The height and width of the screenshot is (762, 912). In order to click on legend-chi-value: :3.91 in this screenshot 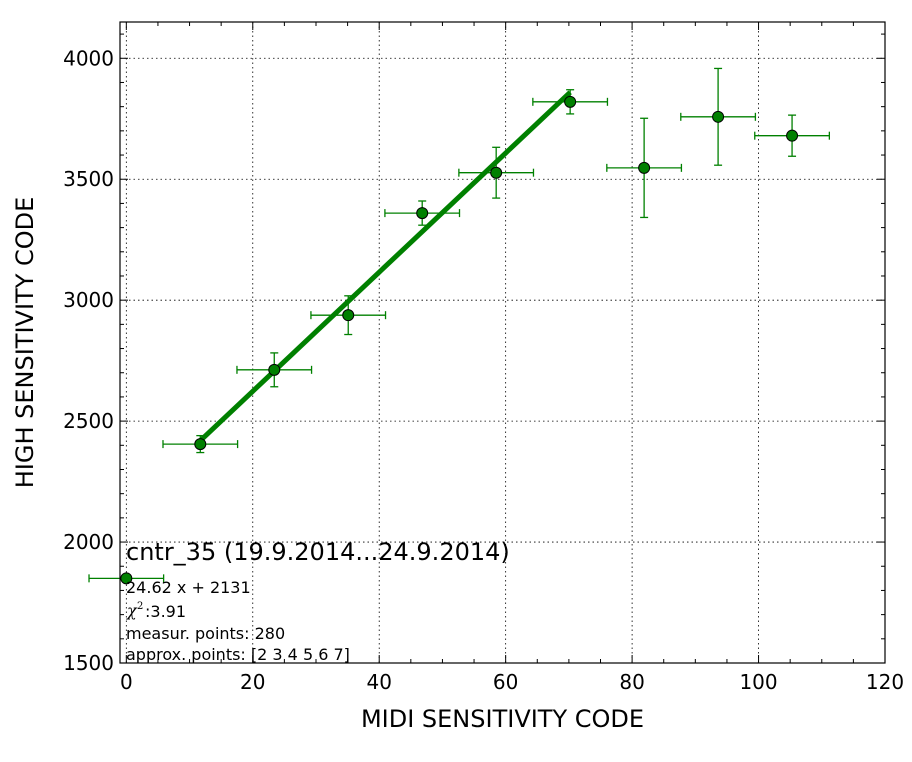, I will do `click(165, 611)`.